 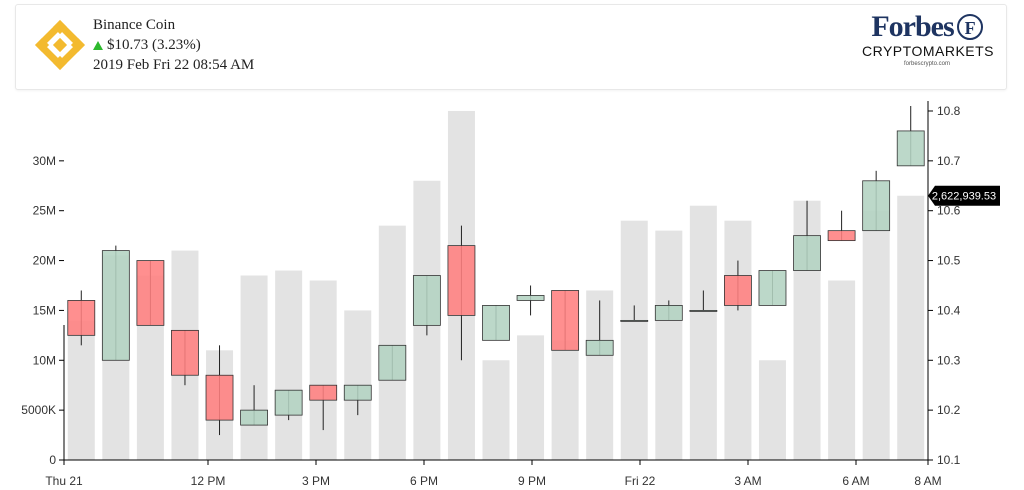 I want to click on price-tick-label: 10.7, so click(x=949, y=161).